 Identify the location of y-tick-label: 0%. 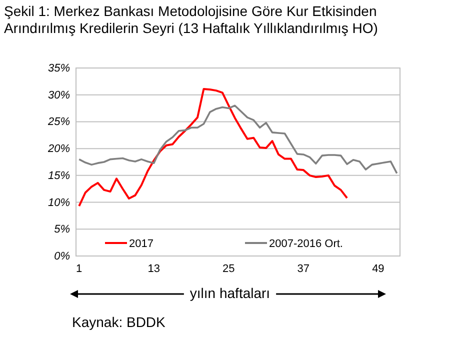
(62, 256).